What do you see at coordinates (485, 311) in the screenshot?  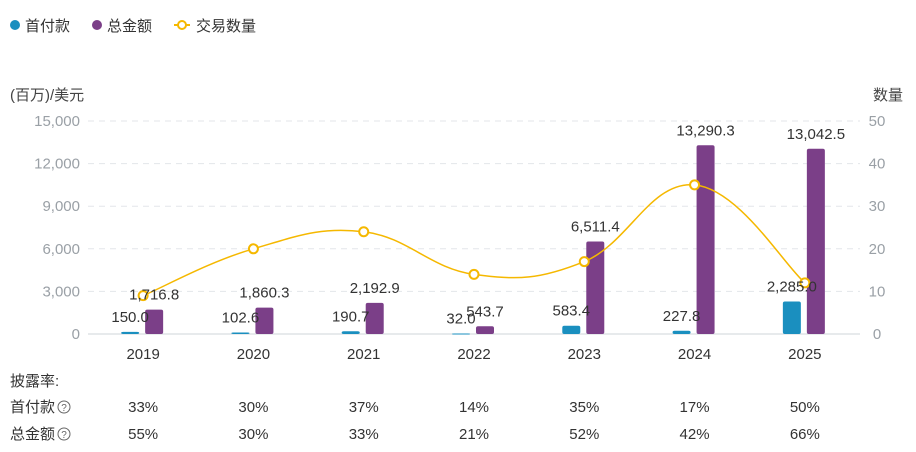 I see `data-label-total-amount: 543.7` at bounding box center [485, 311].